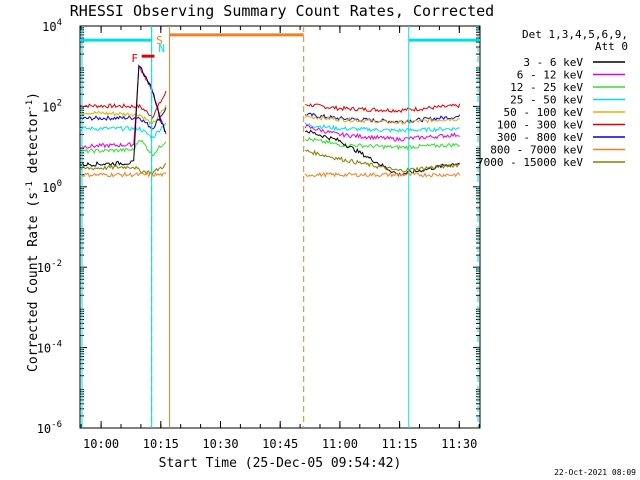 The height and width of the screenshot is (480, 640). I want to click on x-tick-label: 10:15, so click(161, 444).